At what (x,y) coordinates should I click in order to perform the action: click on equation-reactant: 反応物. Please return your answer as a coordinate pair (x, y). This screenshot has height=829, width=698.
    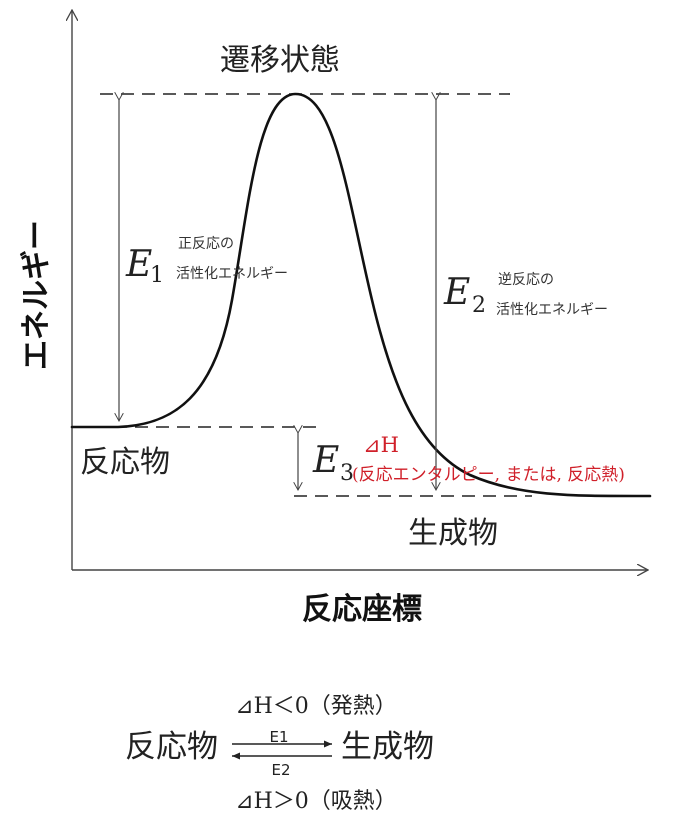
    Looking at the image, I should click on (171, 747).